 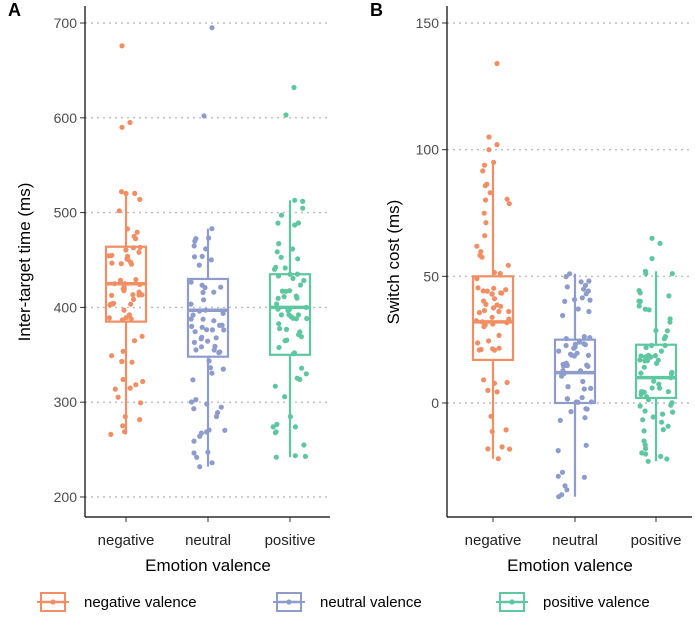 I want to click on legend-item-positive: positive valence, so click(x=573, y=602).